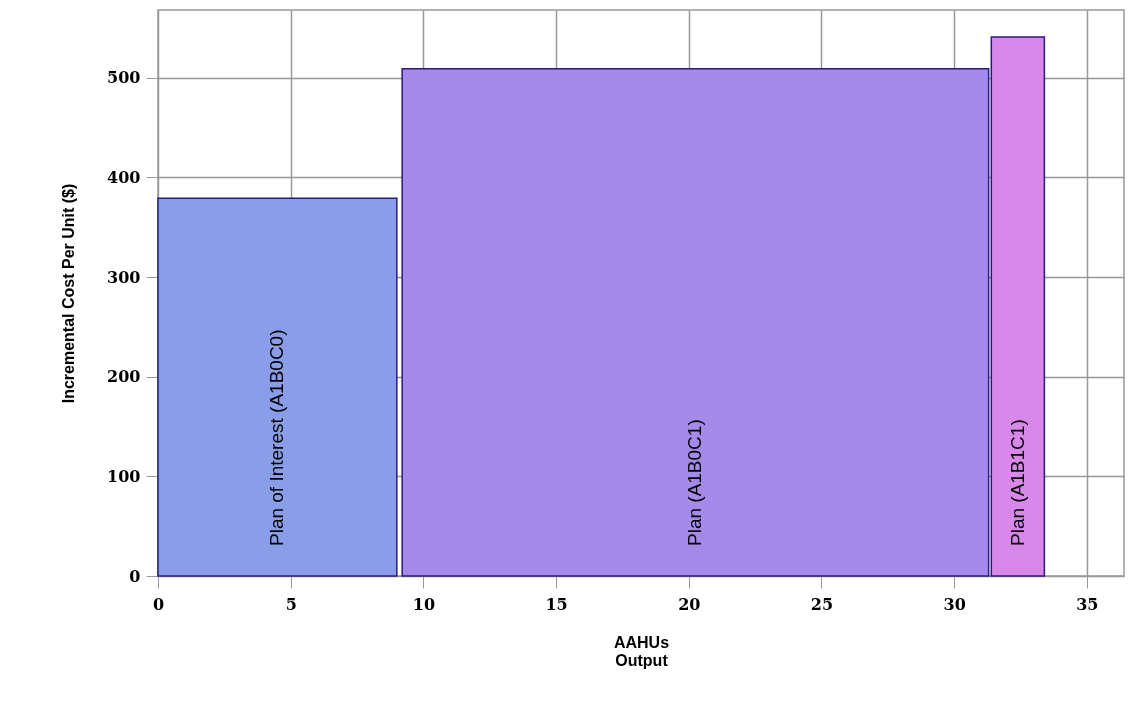  What do you see at coordinates (277, 437) in the screenshot?
I see `series-label: Plan of Interest (A1B0C0)` at bounding box center [277, 437].